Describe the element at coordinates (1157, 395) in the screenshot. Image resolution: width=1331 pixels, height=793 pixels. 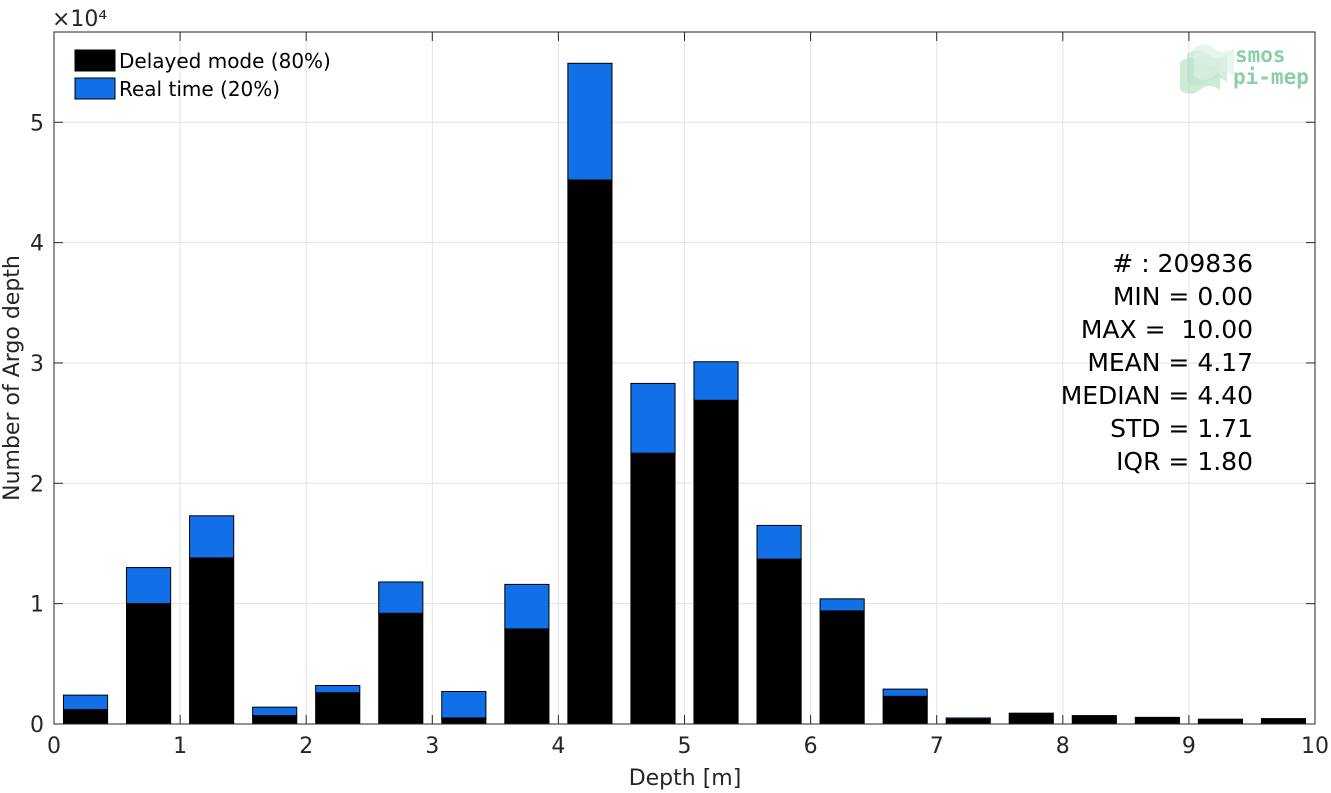
I see `stat-median: MEDIAN = 4.40` at that location.